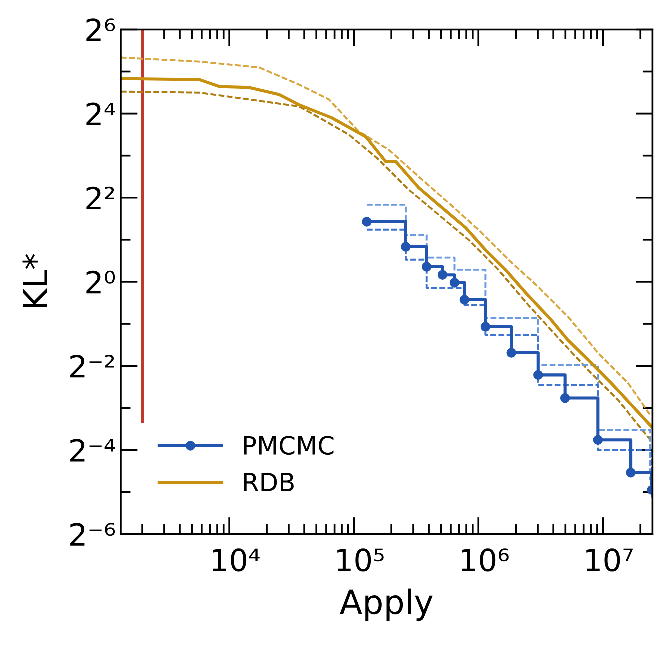 The image size is (654, 646). I want to click on y-tick-label: 2⁰, so click(101, 282).